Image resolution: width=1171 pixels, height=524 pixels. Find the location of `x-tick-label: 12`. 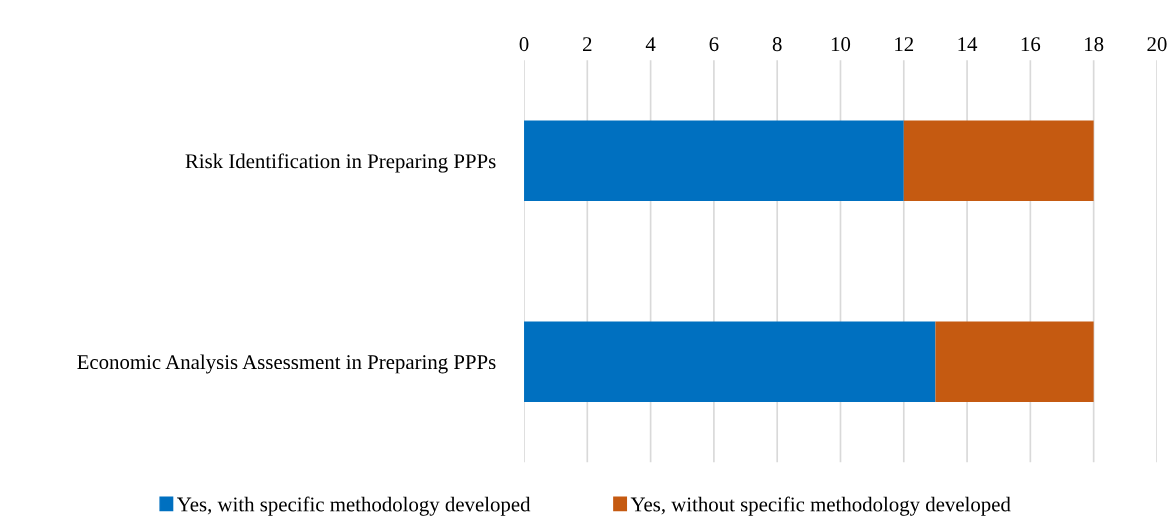

x-tick-label: 12 is located at coordinates (904, 44).